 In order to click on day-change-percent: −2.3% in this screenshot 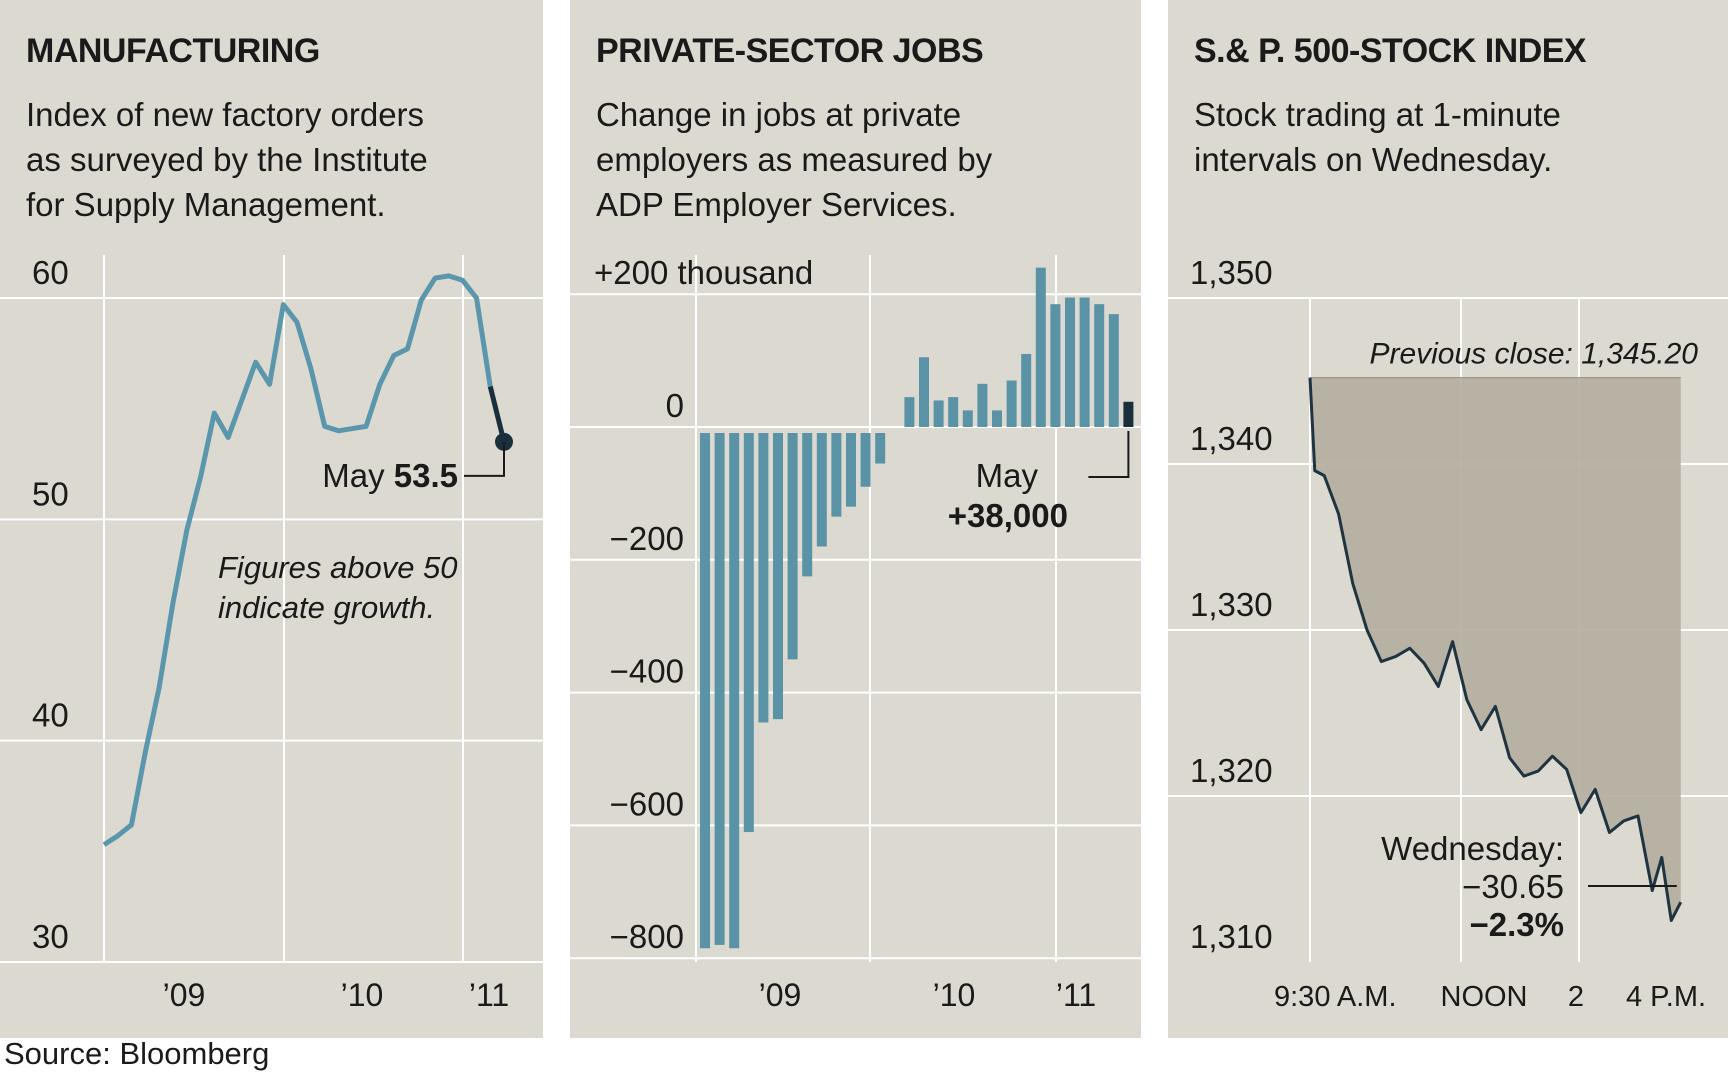, I will do `click(1517, 924)`.